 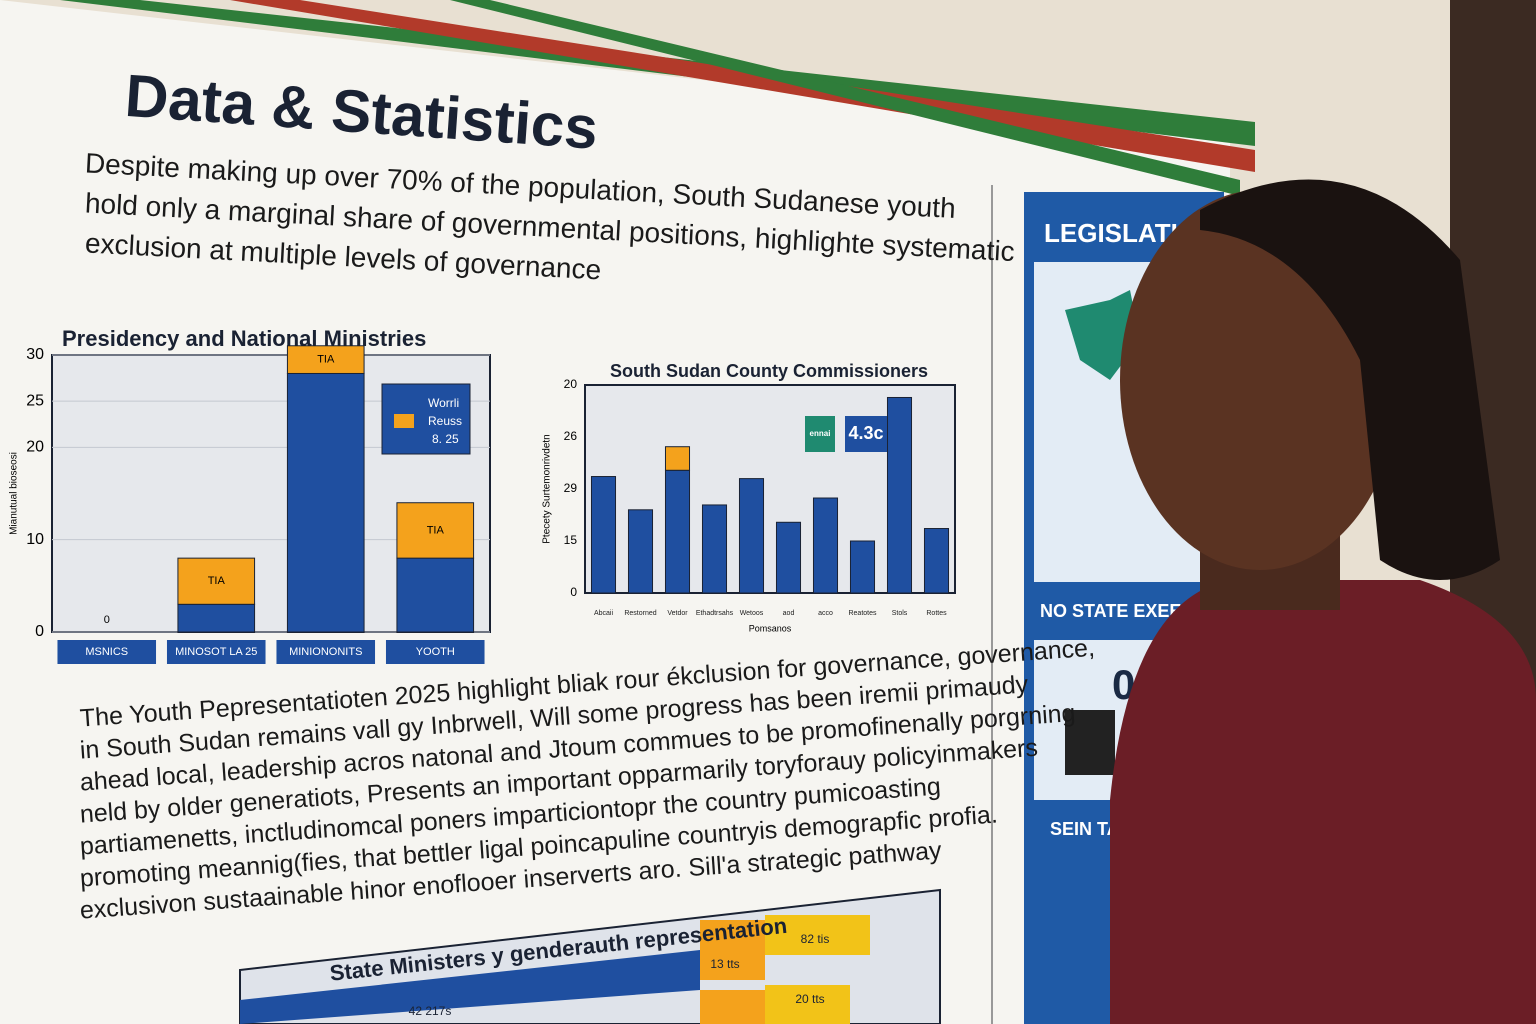 What do you see at coordinates (35, 354) in the screenshot?
I see `y-tick-label: 30` at bounding box center [35, 354].